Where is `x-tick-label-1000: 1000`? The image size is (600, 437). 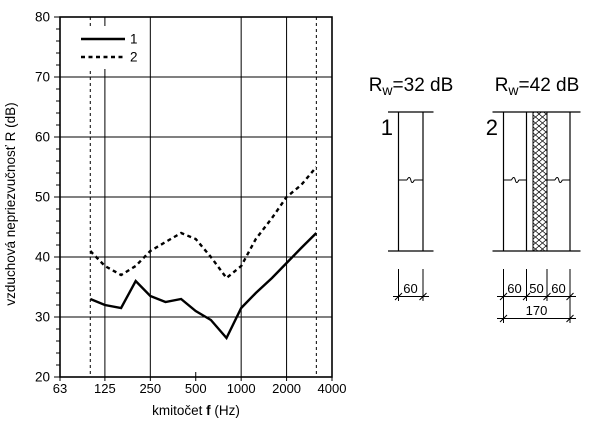 x-tick-label-1000: 1000 is located at coordinates (241, 388).